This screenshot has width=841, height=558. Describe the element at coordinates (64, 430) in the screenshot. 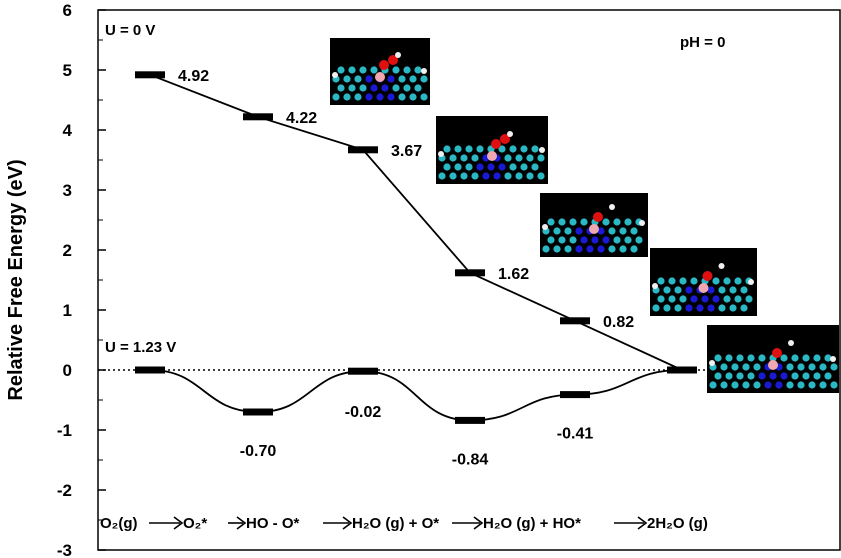

I see `y-tick-label: -1` at that location.